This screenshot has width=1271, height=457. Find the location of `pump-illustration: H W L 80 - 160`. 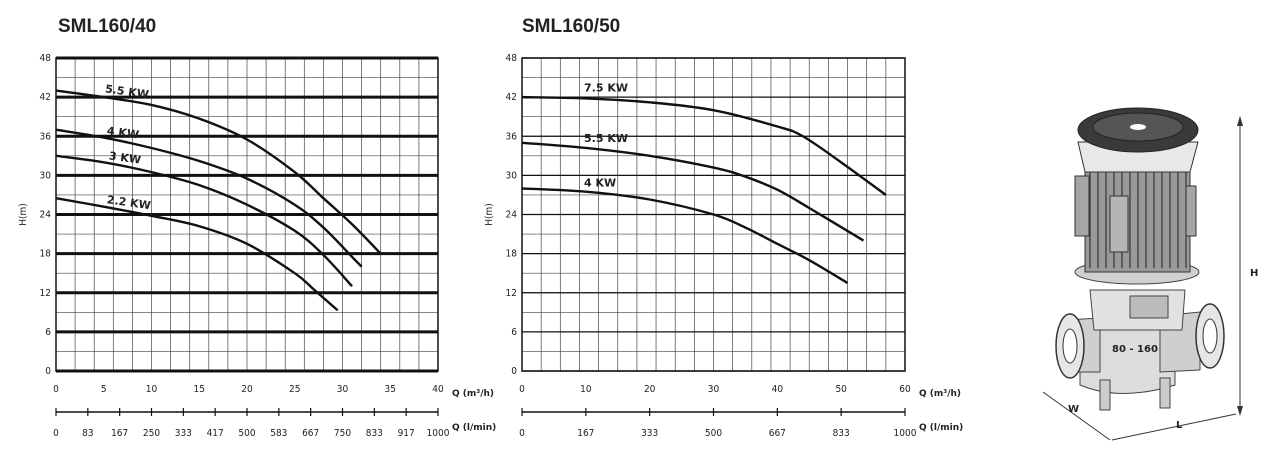

pump-illustration: H W L 80 - 160 is located at coordinates (1150, 274).